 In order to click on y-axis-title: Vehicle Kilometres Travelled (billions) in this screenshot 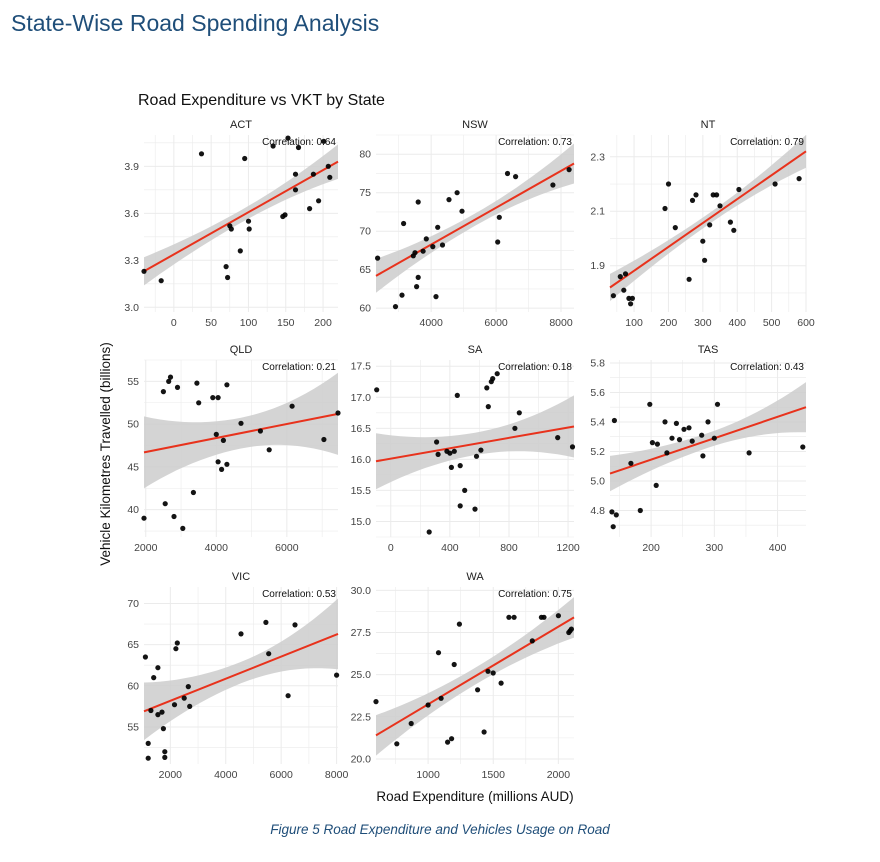, I will do `click(105, 454)`.